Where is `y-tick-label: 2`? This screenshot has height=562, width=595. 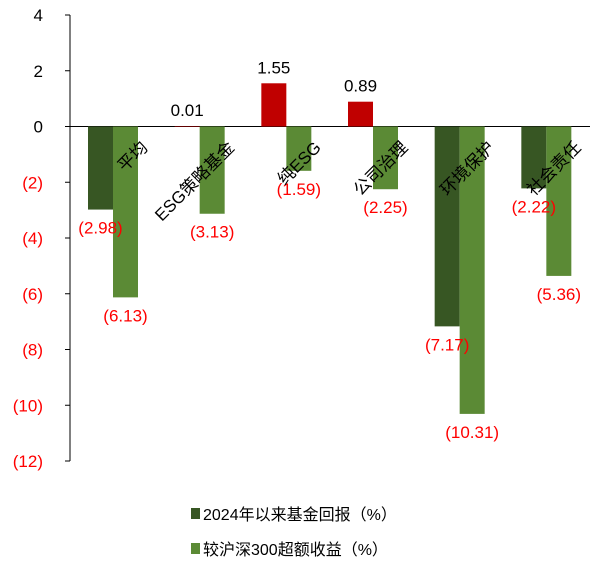 y-tick-label: 2 is located at coordinates (38, 71).